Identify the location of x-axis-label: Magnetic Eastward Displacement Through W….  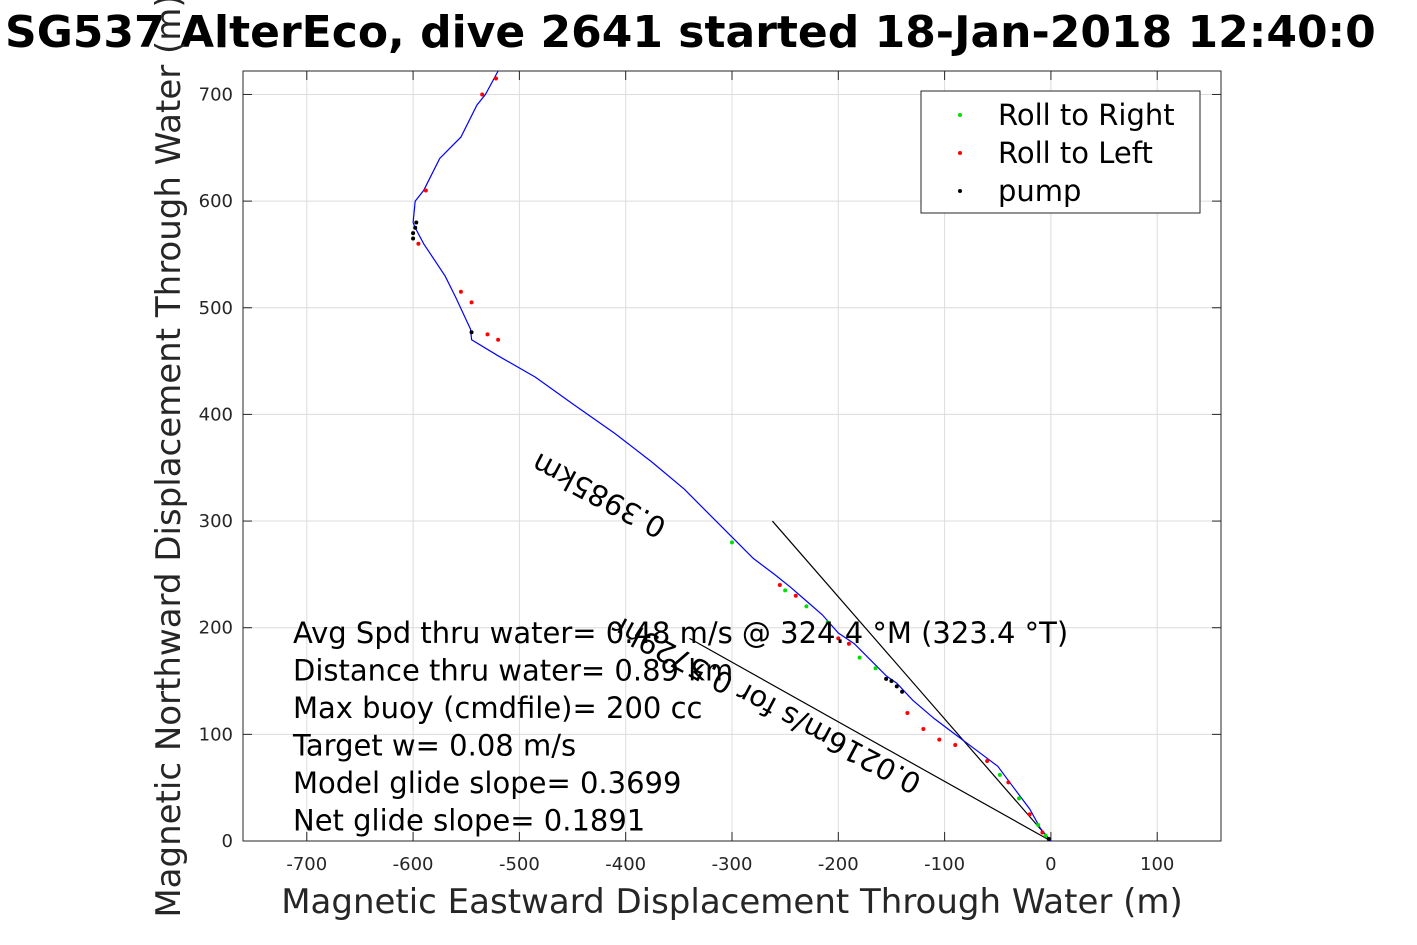
(732, 902).